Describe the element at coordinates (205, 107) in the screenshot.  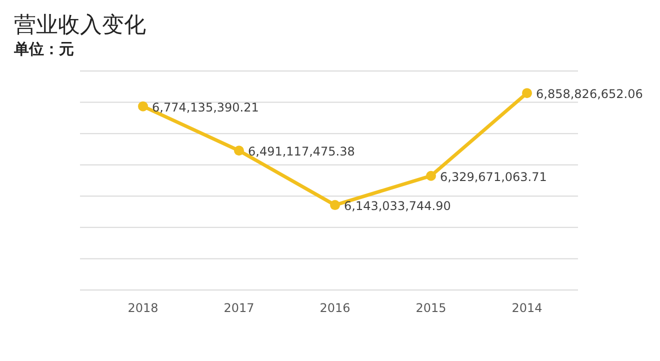
I see `data-label: 6,774,135,390.21` at that location.